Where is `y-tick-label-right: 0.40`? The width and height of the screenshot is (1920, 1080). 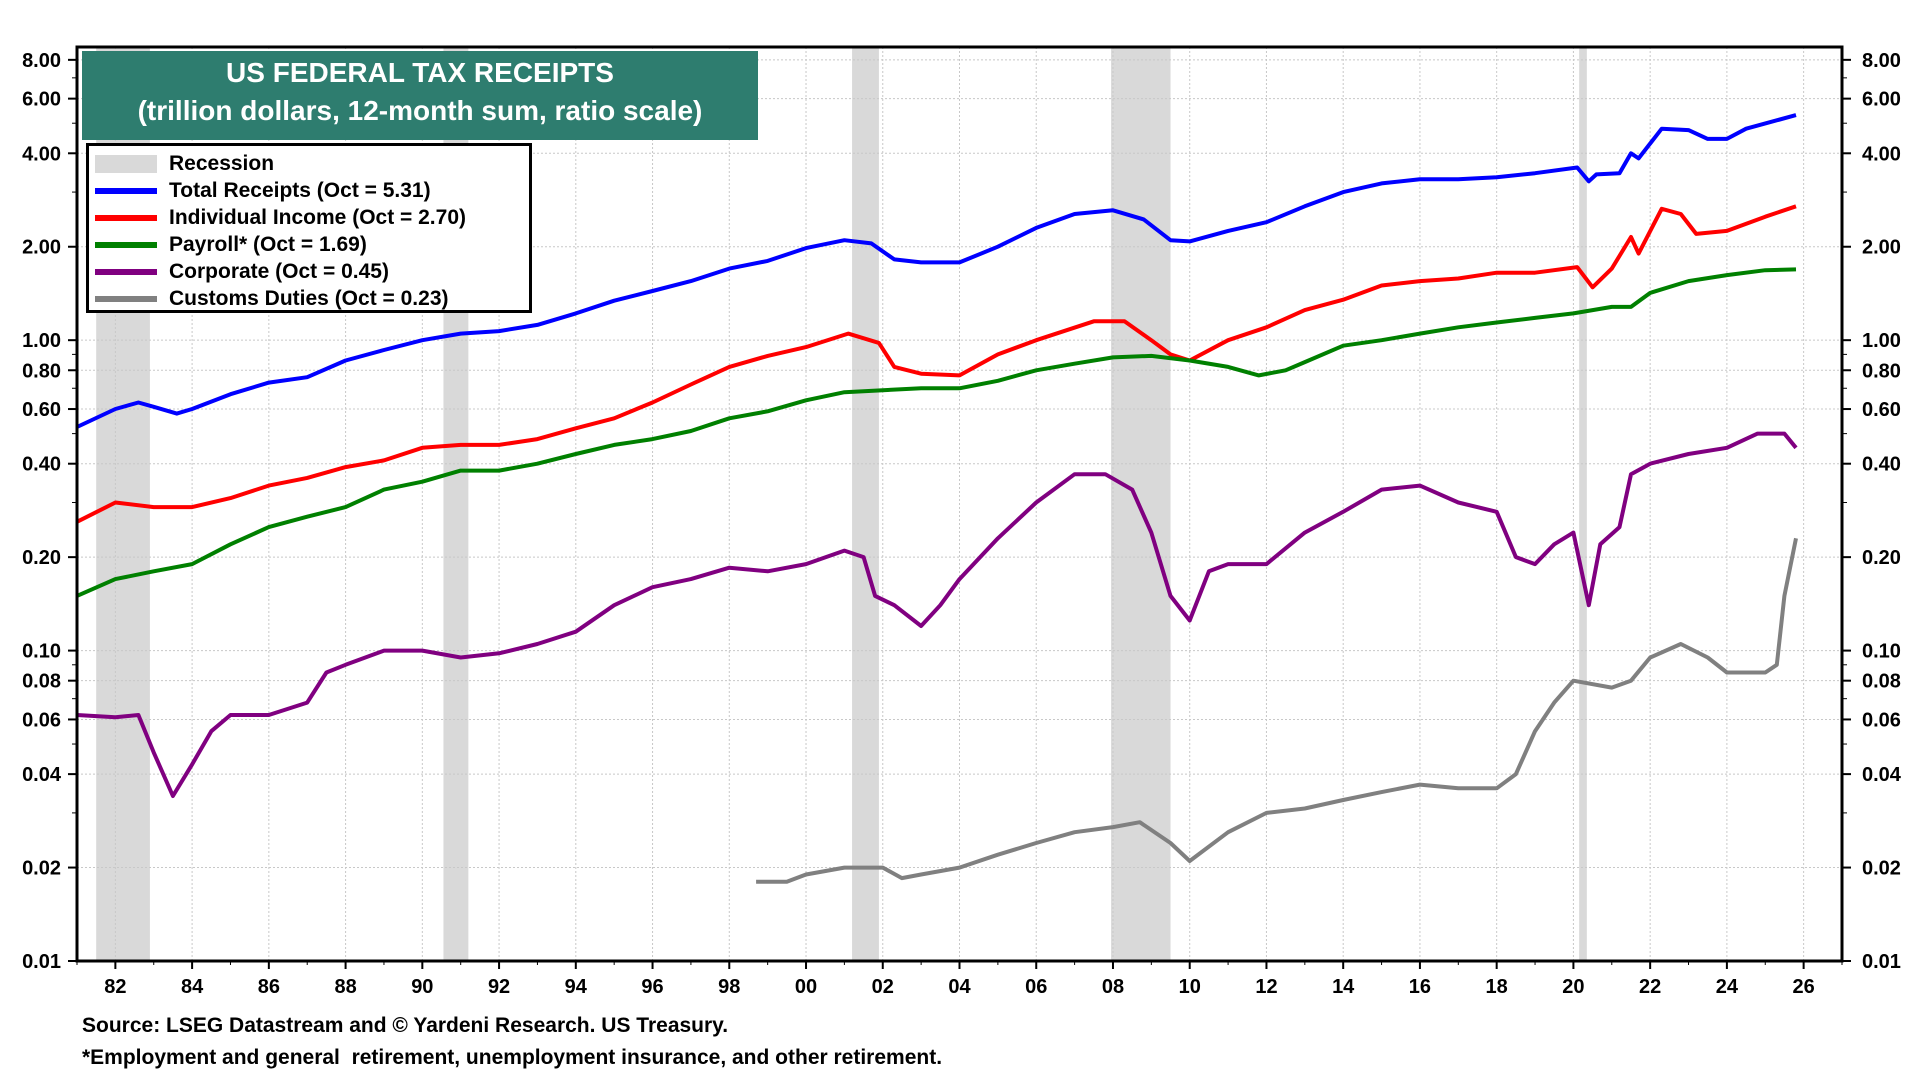
y-tick-label-right: 0.40 is located at coordinates (1881, 465).